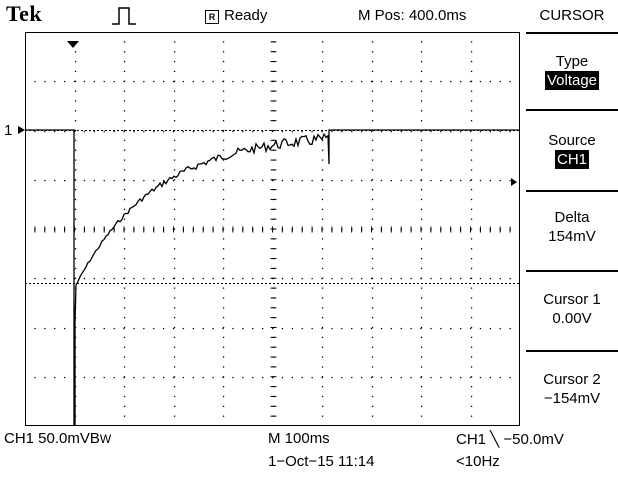 Image resolution: width=618 pixels, height=477 pixels. What do you see at coordinates (572, 217) in the screenshot?
I see `menu-item-delta-label: Delta` at bounding box center [572, 217].